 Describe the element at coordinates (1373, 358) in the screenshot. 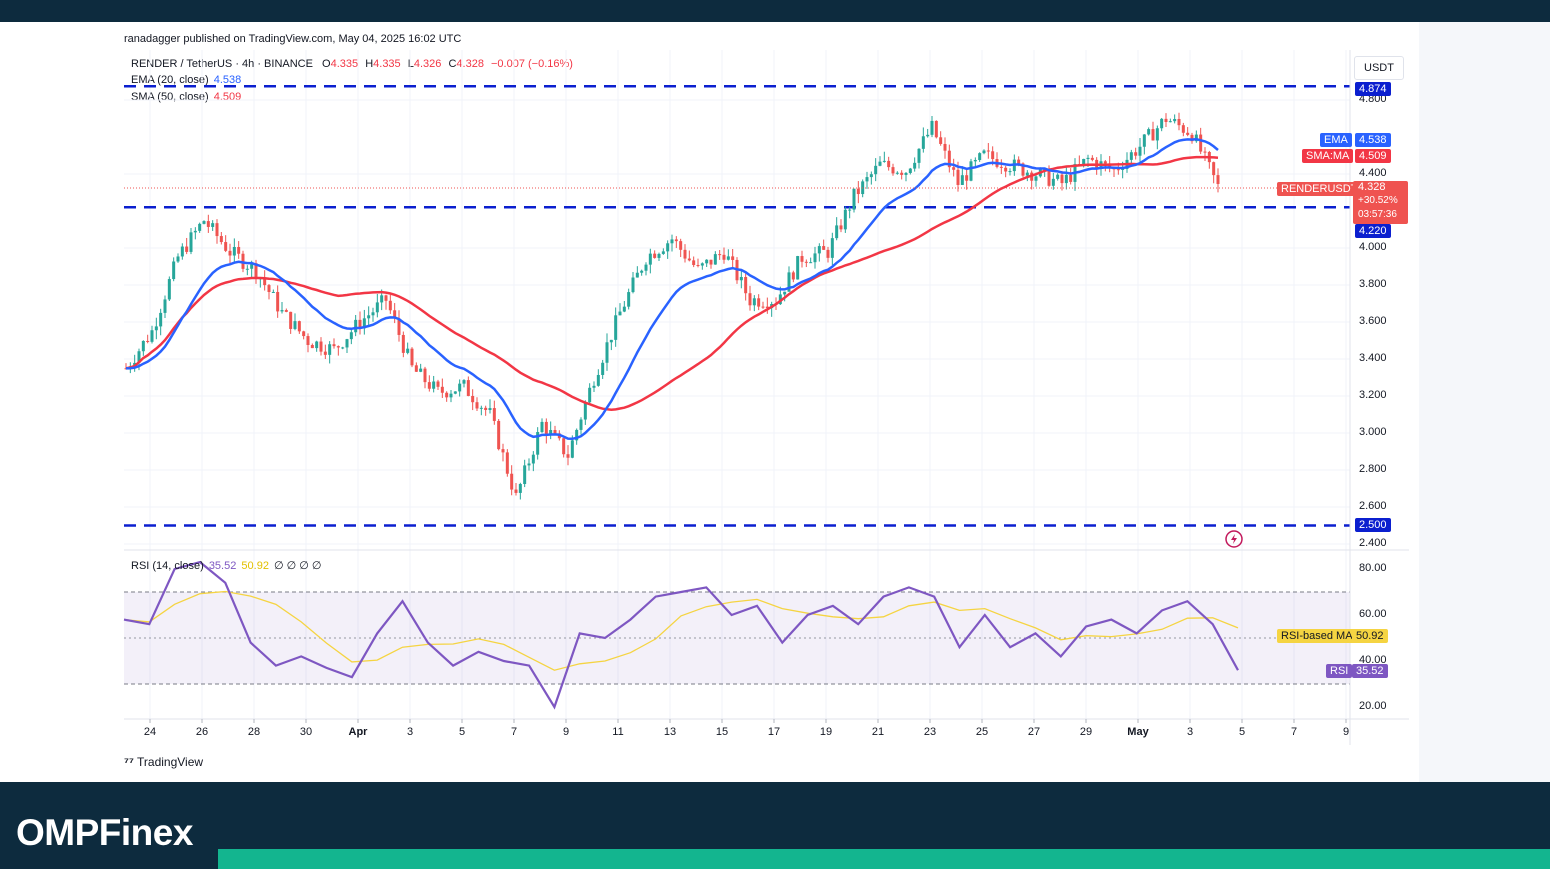

I see `price-tick-label: 3.400` at that location.